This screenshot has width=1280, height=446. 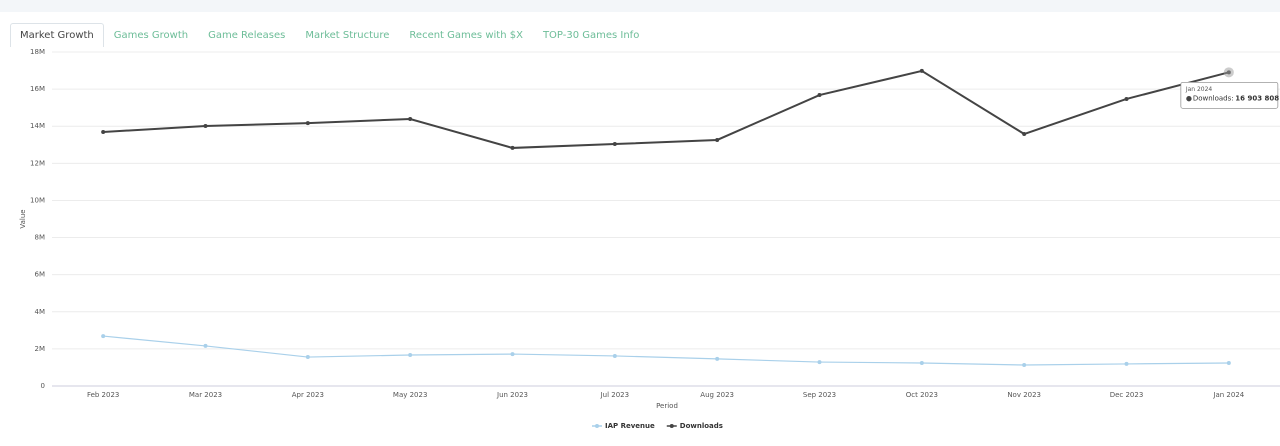 I want to click on x-tick-label: Aug 2023, so click(x=717, y=395).